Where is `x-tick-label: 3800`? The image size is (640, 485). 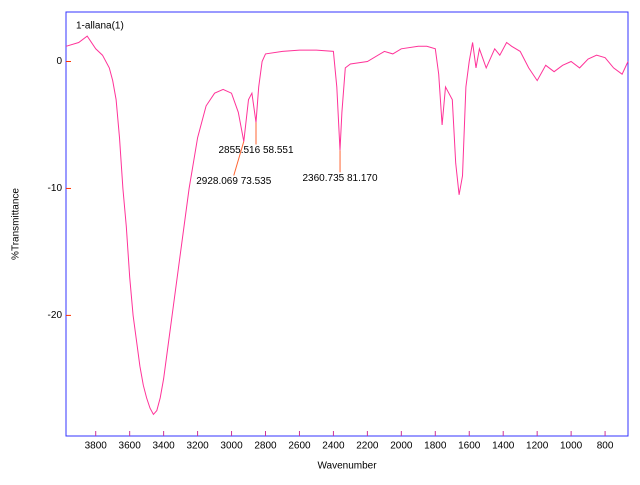
x-tick-label: 3800 is located at coordinates (96, 446).